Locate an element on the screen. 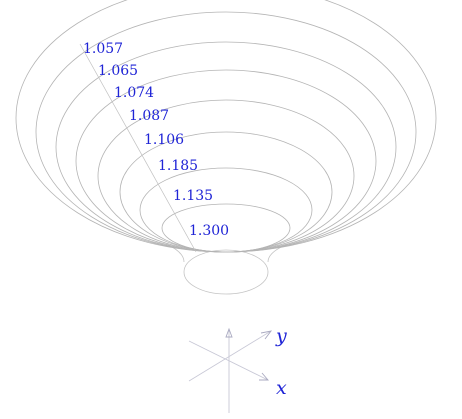 Image resolution: width=462 pixels, height=419 pixels. ring-label-6: 1.185 is located at coordinates (178, 166).